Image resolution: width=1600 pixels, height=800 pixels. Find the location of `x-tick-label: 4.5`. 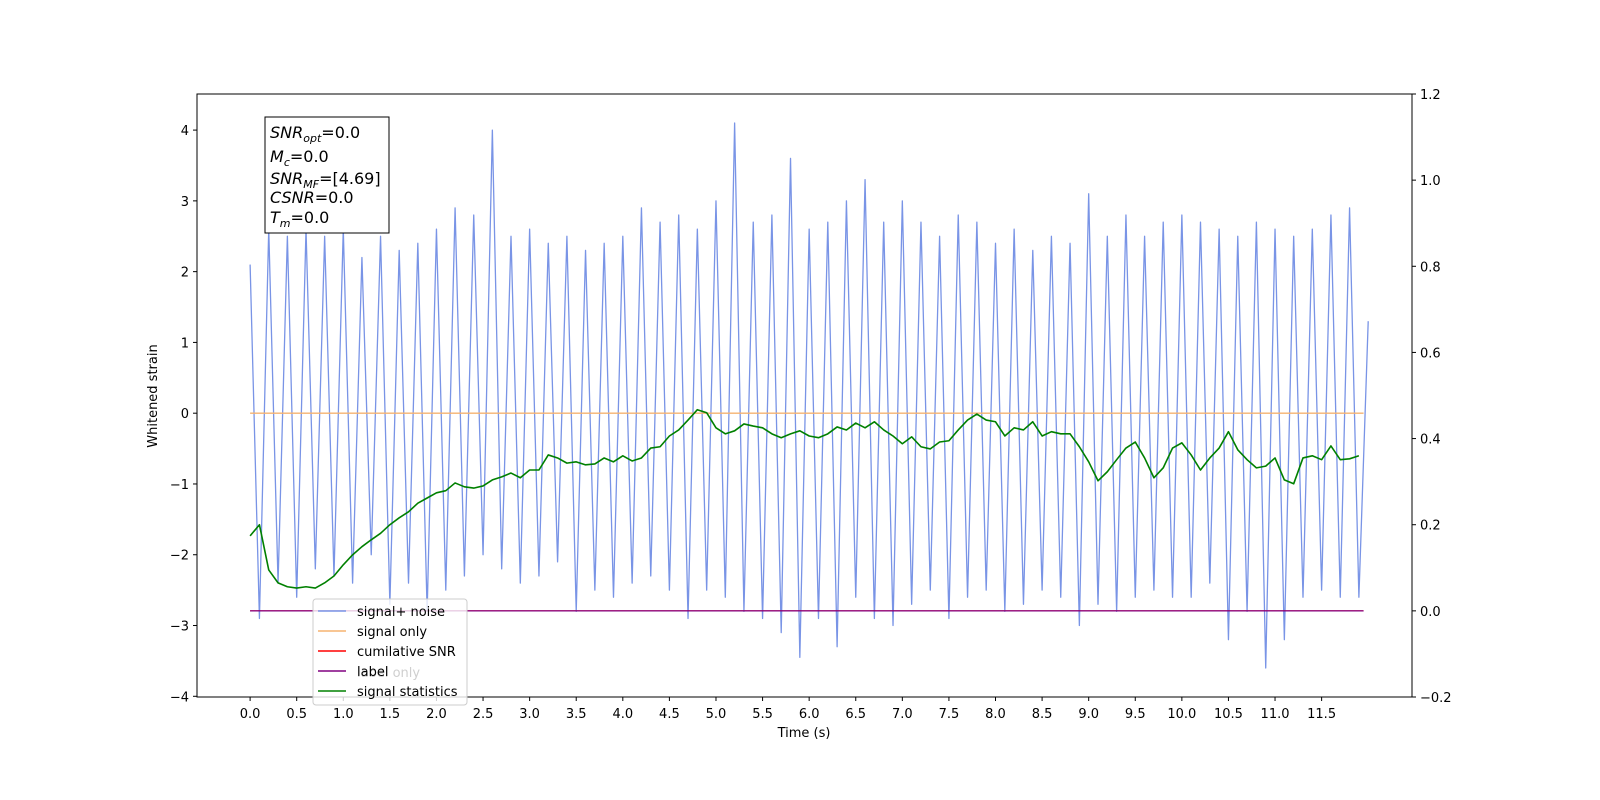

x-tick-label: 4.5 is located at coordinates (669, 714).